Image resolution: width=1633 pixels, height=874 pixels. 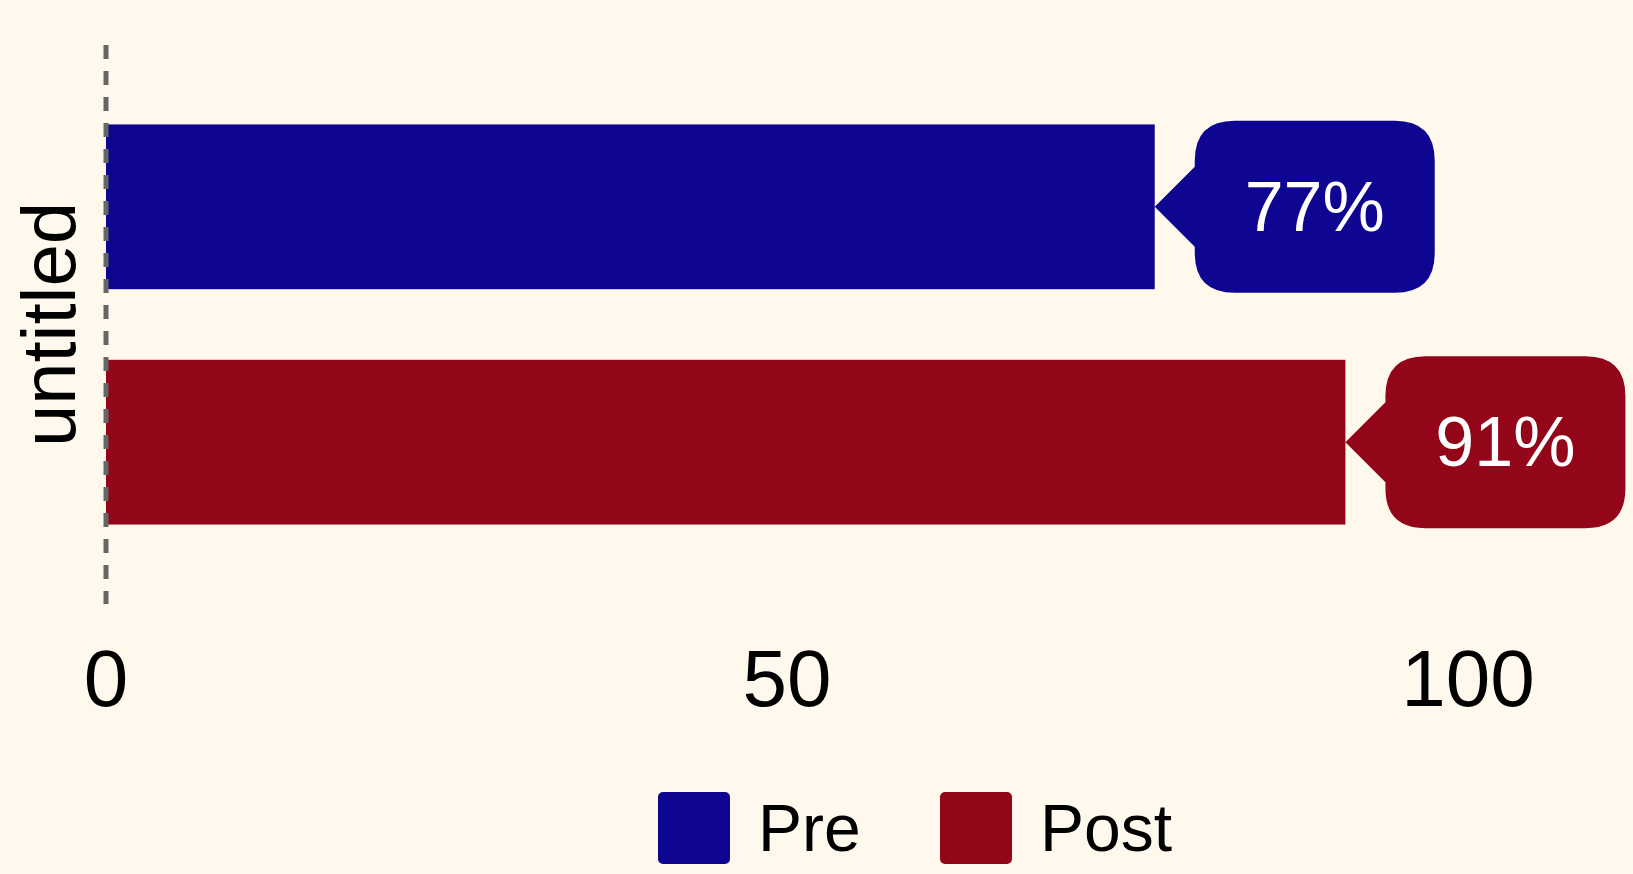 What do you see at coordinates (106, 678) in the screenshot?
I see `x-tick-label: 0` at bounding box center [106, 678].